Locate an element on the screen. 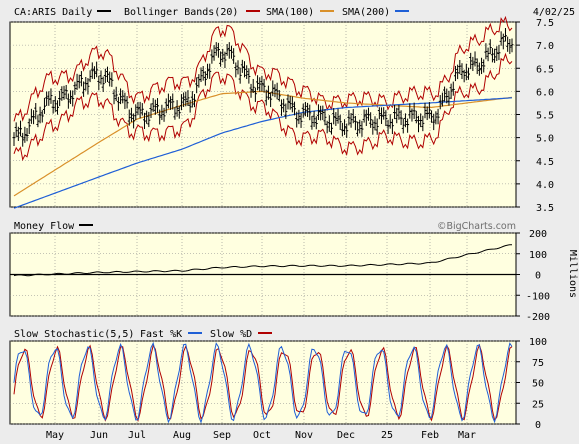  price-tick-label: 6.5 is located at coordinates (545, 69).